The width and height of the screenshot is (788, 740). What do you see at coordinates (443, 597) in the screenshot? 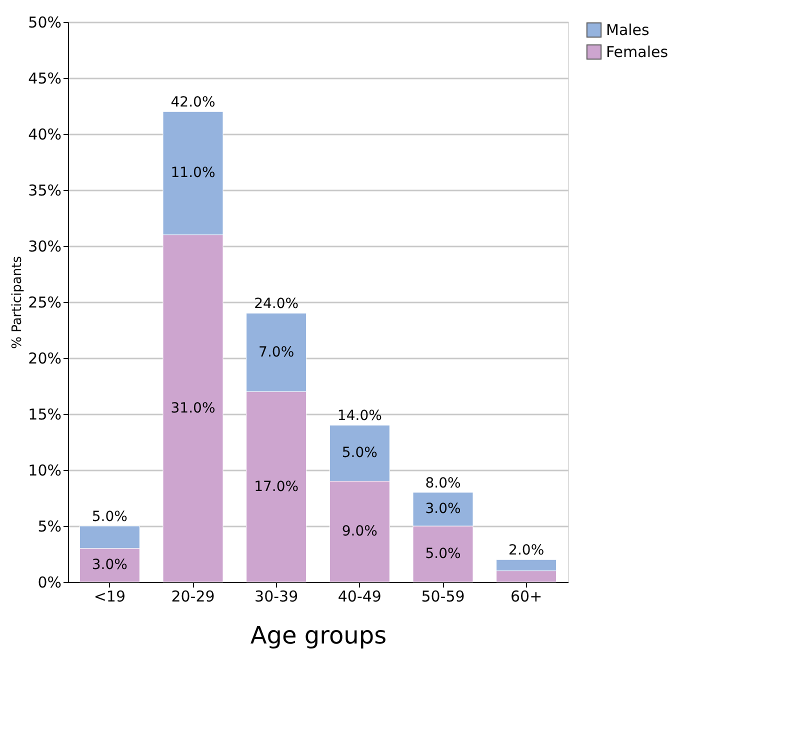
I see `x-tick-label: 50-59` at bounding box center [443, 597].